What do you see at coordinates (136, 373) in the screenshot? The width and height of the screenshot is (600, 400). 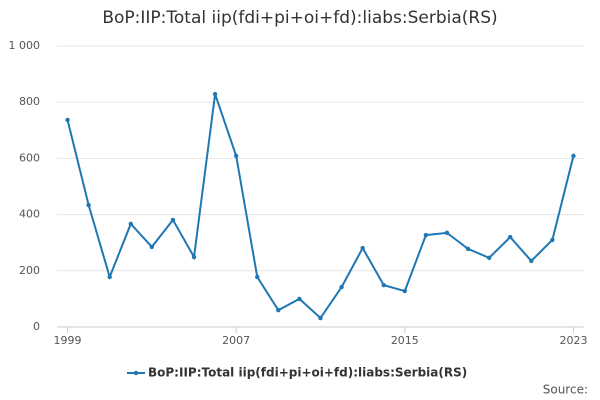 I see `legend-marker` at bounding box center [136, 373].